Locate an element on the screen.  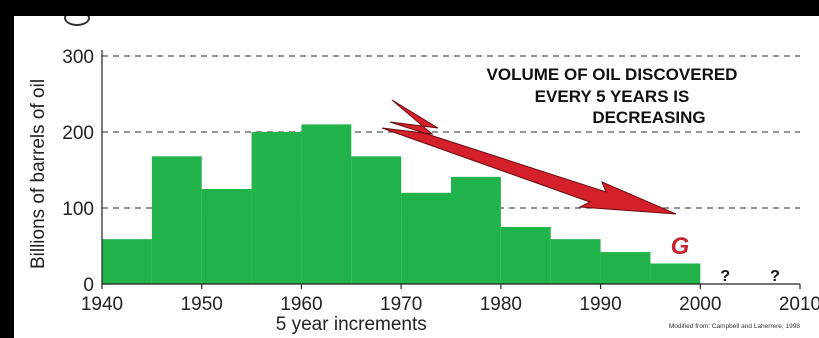
x-tick-label-1950: 1950 is located at coordinates (202, 304).